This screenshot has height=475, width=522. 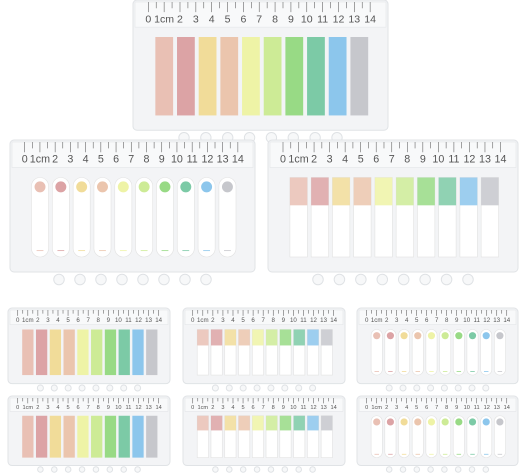 What do you see at coordinates (275, 19) in the screenshot?
I see `ruler-label: 8` at bounding box center [275, 19].